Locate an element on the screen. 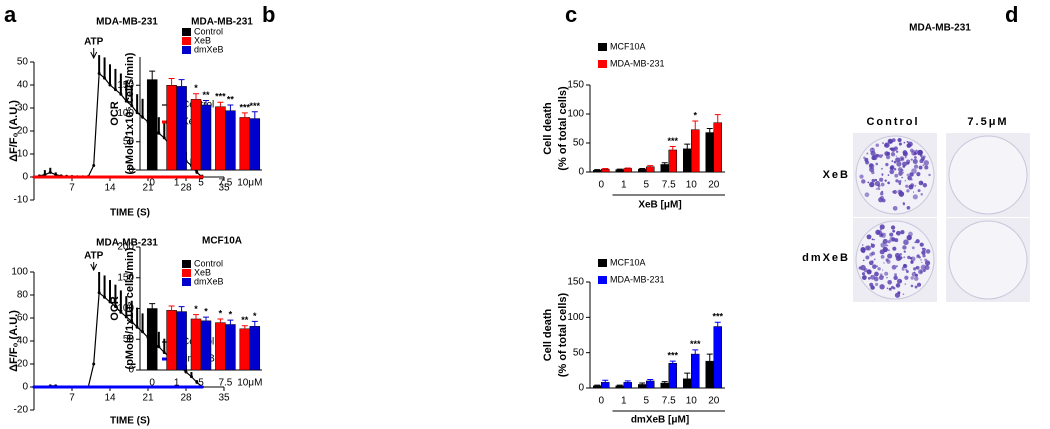 Image resolution: width=1050 pixels, height=429 pixels. y-tick-label: 200 is located at coordinates (125, 247).